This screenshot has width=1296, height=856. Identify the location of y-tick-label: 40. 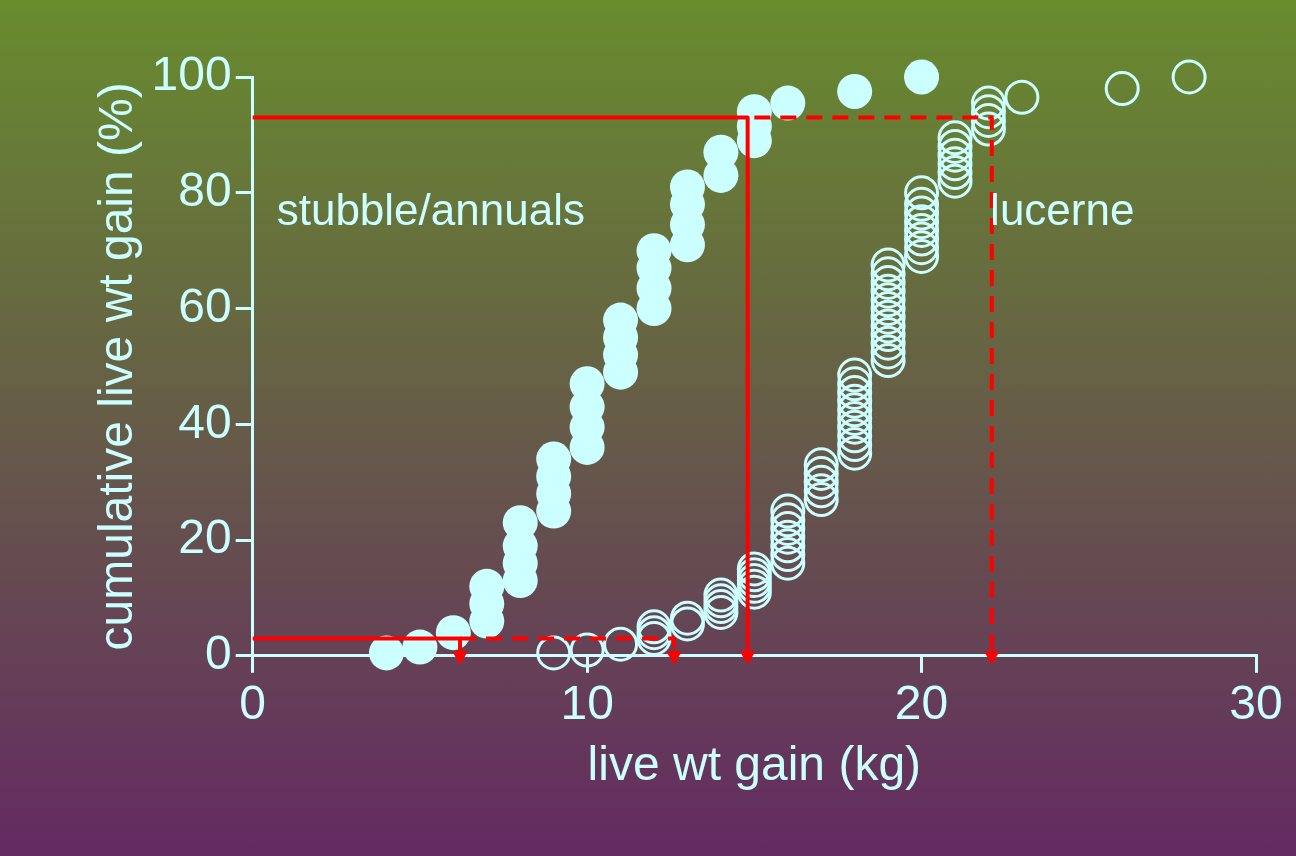
(205, 421).